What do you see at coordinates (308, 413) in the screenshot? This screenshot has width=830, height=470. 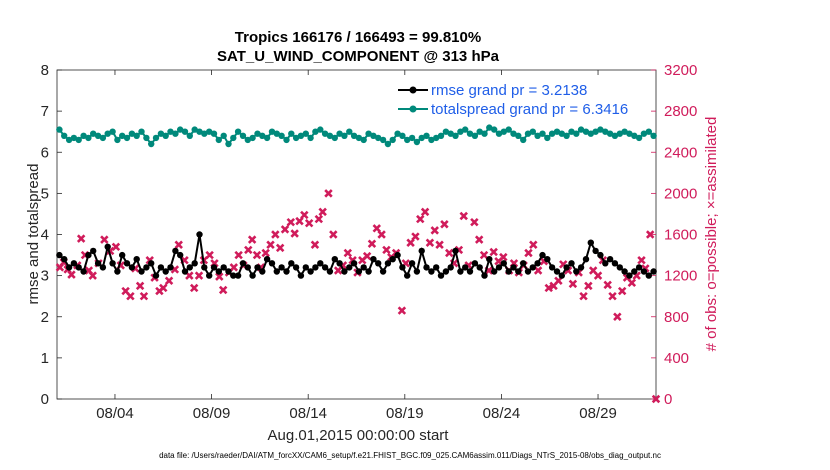 I see `x-tick-label: 08/14` at bounding box center [308, 413].